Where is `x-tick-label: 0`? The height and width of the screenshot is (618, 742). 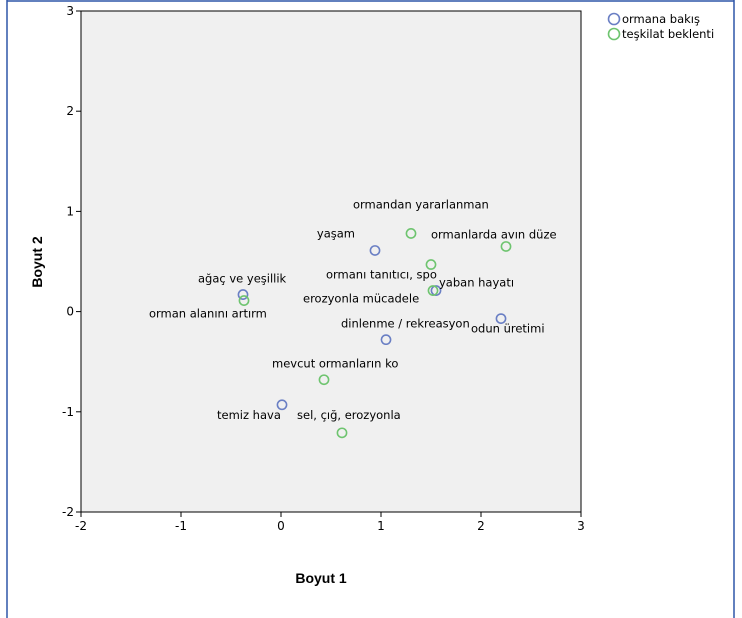 x-tick-label: 0 is located at coordinates (281, 526).